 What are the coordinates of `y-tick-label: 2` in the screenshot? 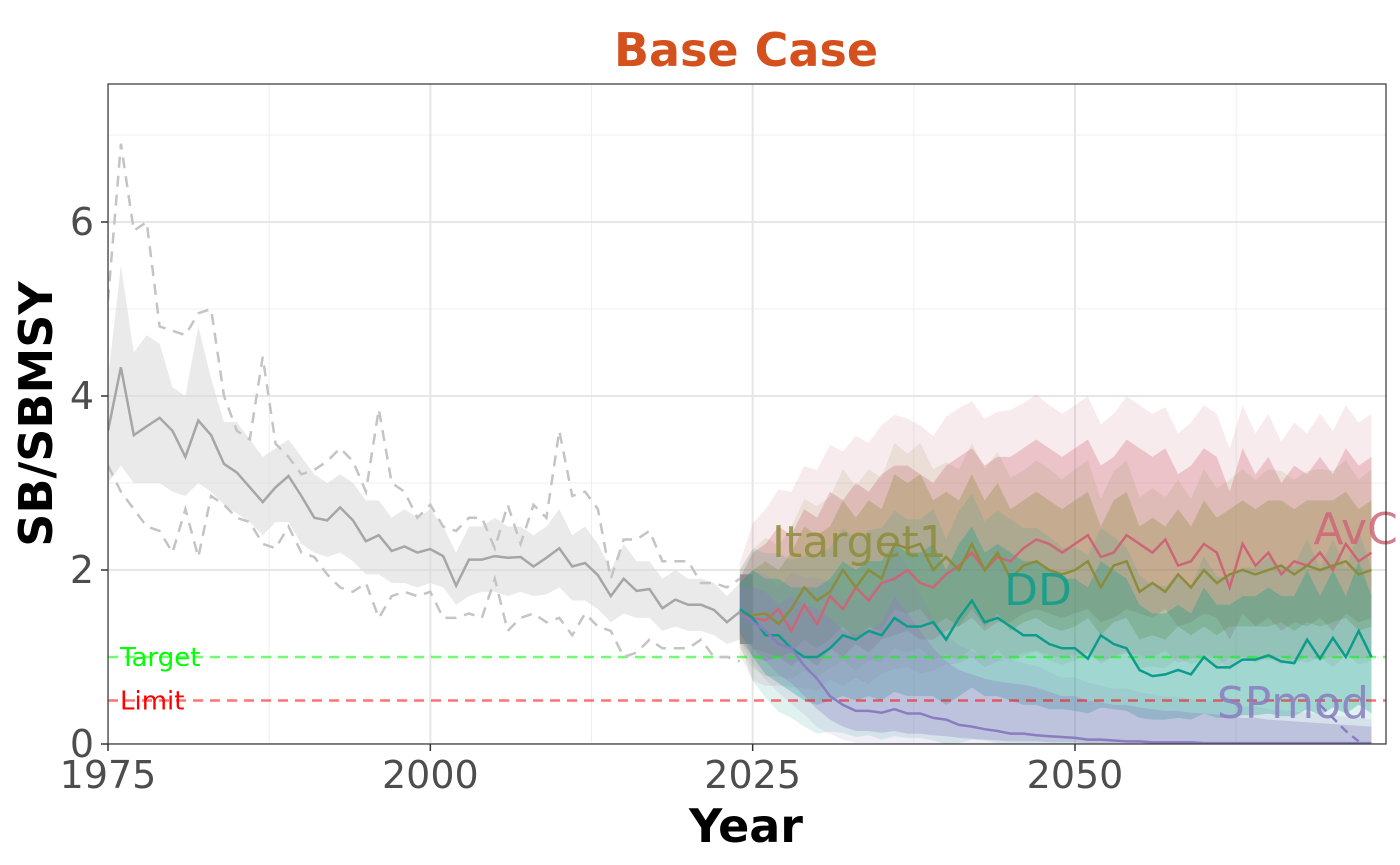 It's located at (82, 570).